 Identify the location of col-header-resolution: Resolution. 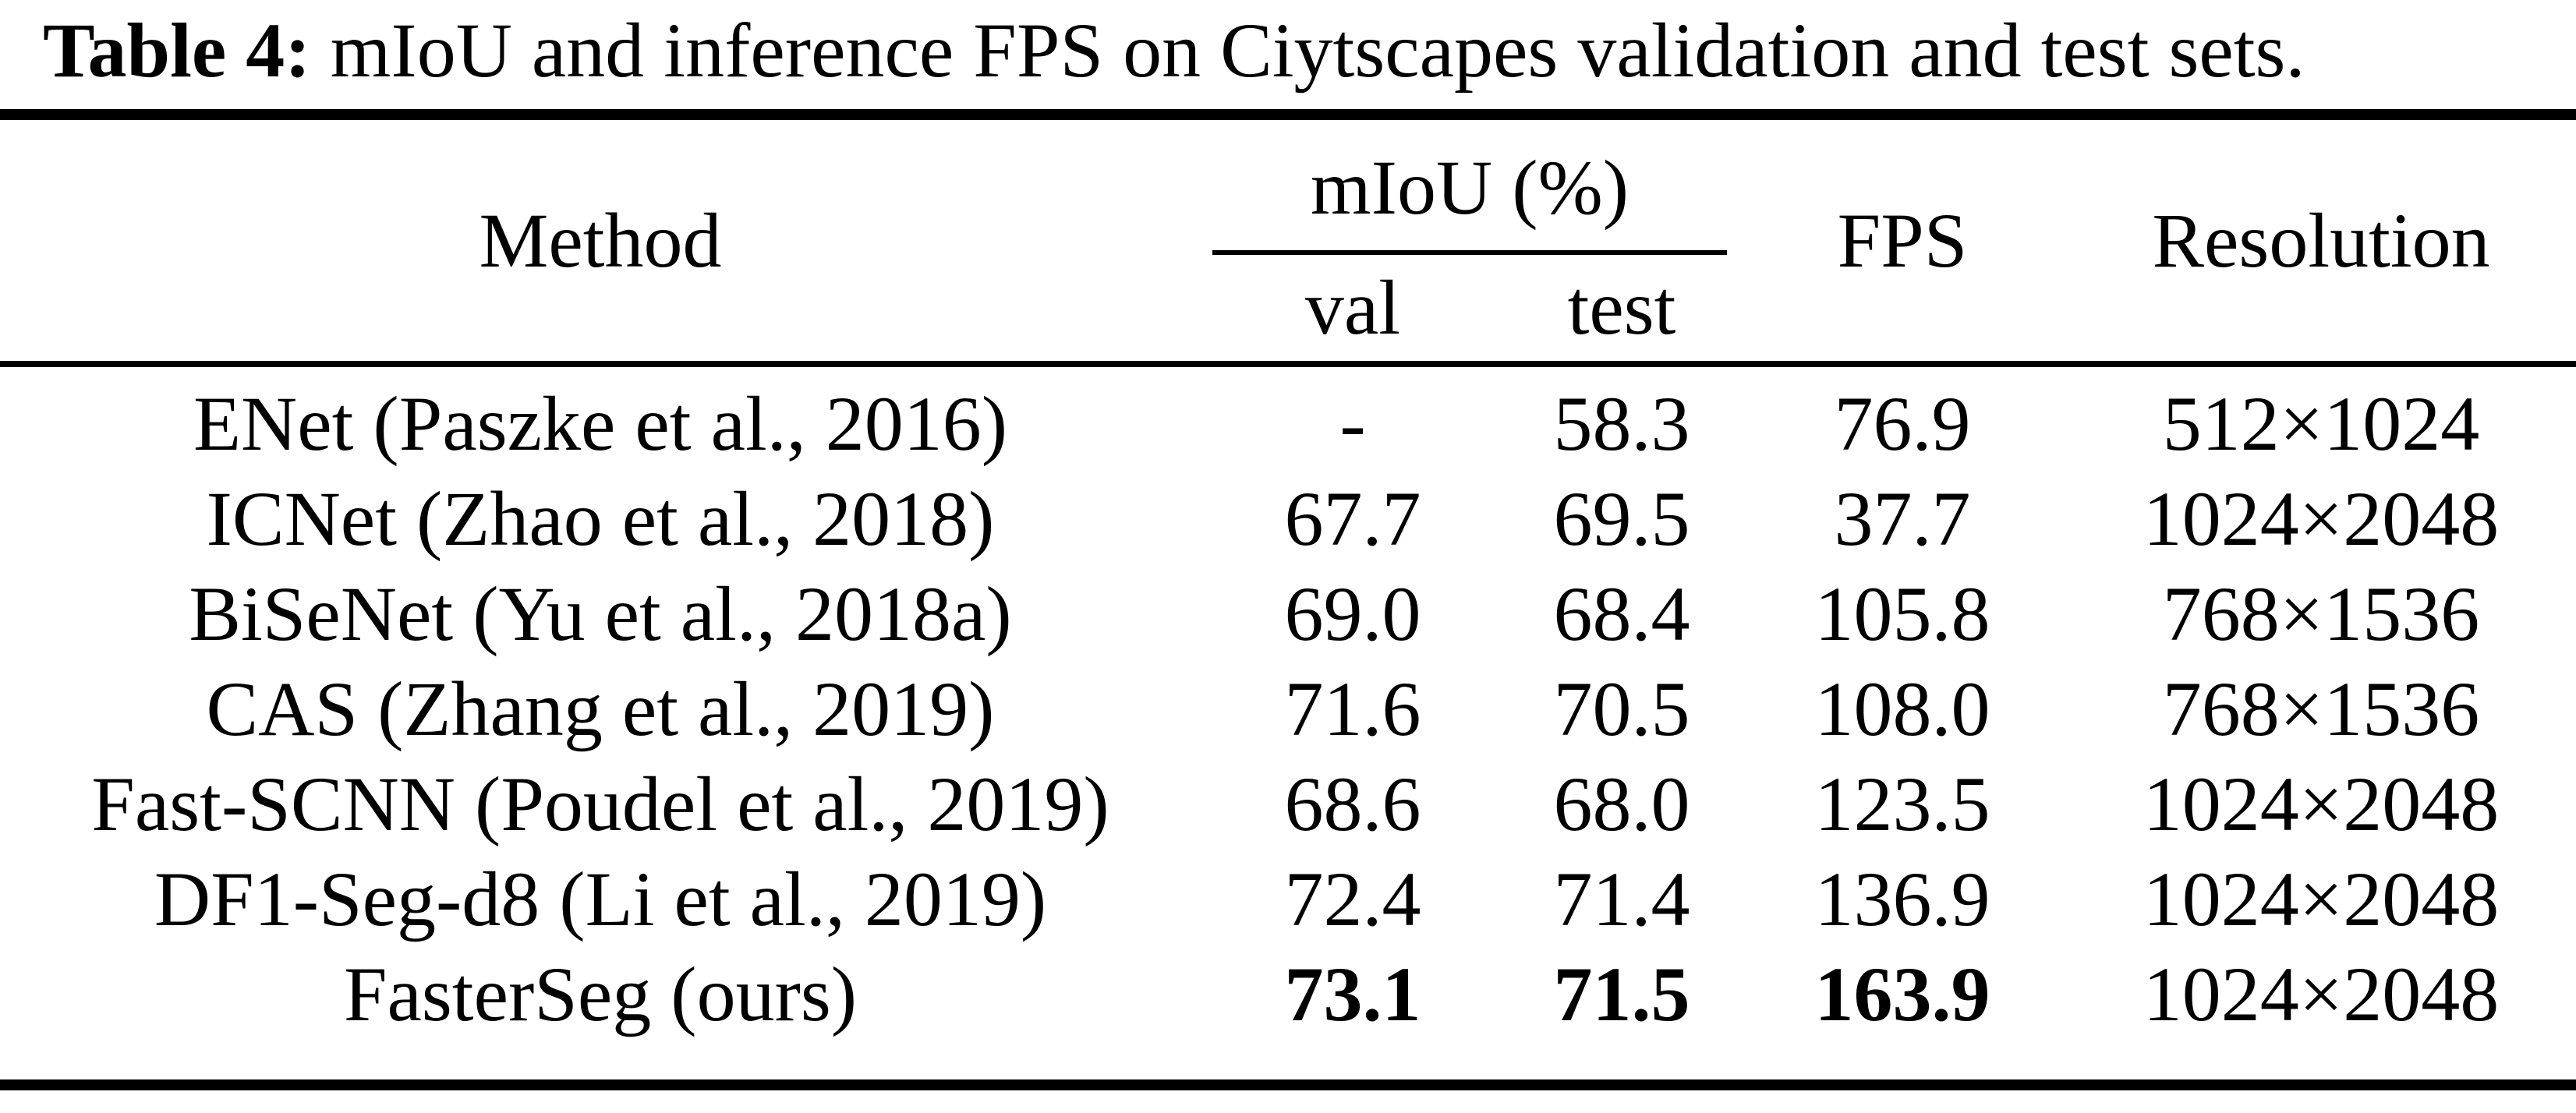
(2321, 240).